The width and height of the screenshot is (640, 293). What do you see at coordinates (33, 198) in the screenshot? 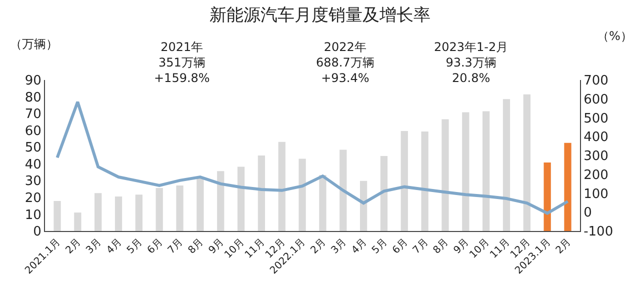
I see `y-tick-label: 20` at bounding box center [33, 198].